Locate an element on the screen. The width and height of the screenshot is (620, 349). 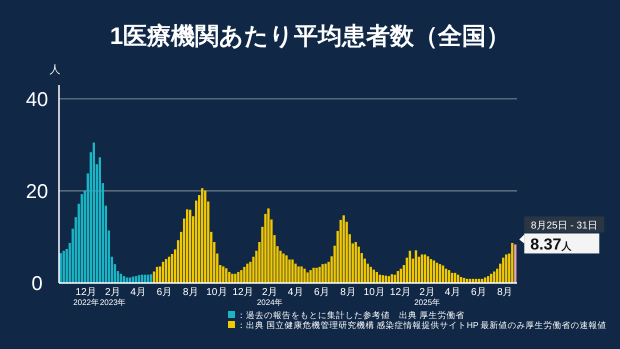
y-tick-label: 0 is located at coordinates (37, 284).